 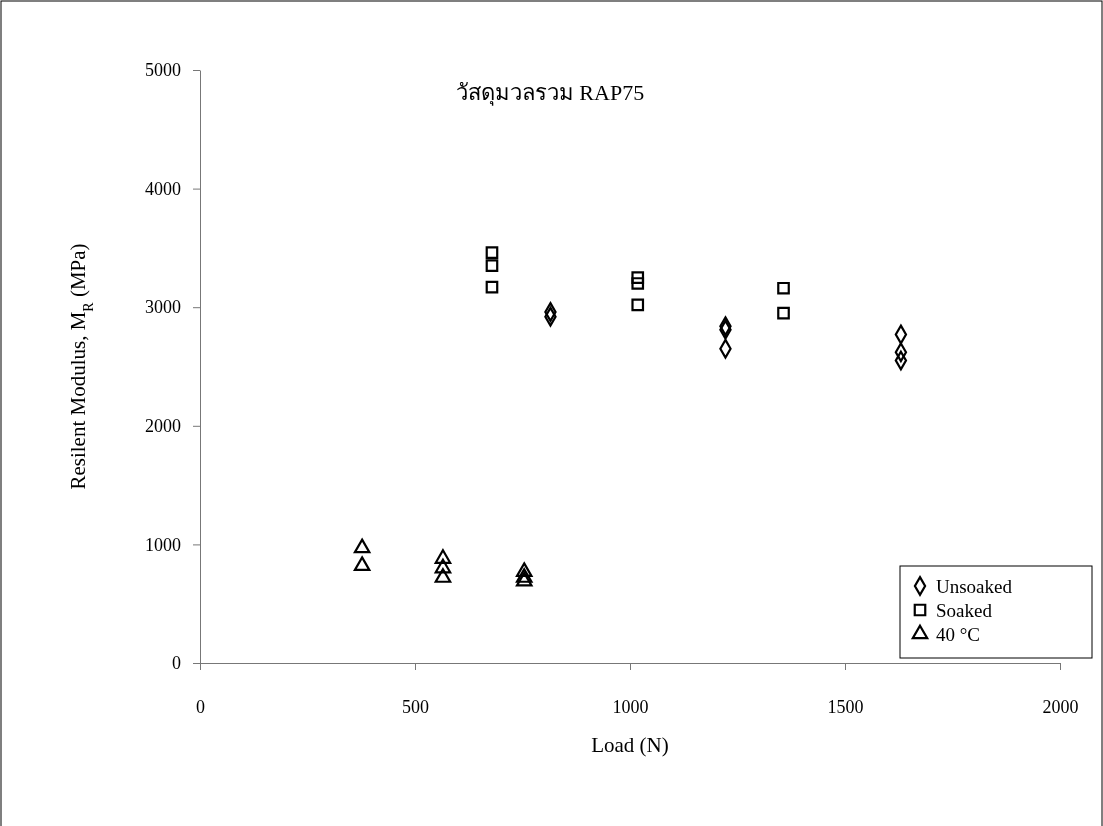 I want to click on x-tick-label: 1500, so click(x=845, y=706).